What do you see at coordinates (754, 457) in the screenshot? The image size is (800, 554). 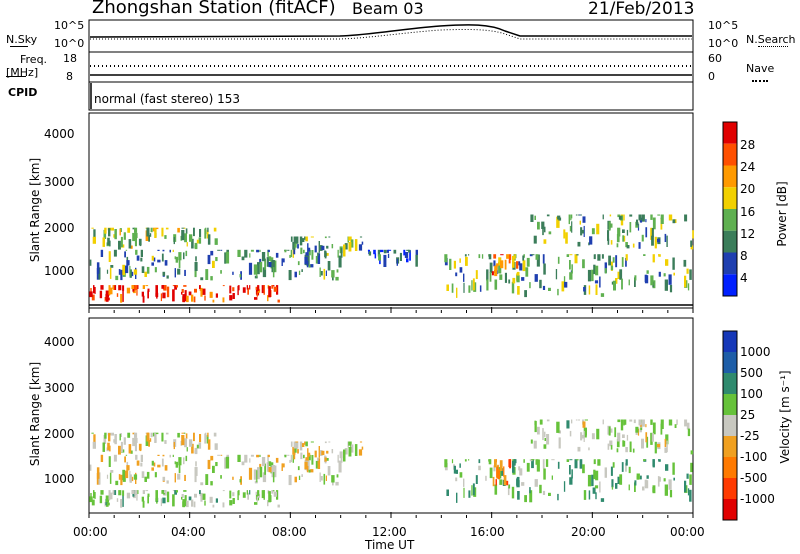 I see `velocity-cbar-tick: -100` at bounding box center [754, 457].